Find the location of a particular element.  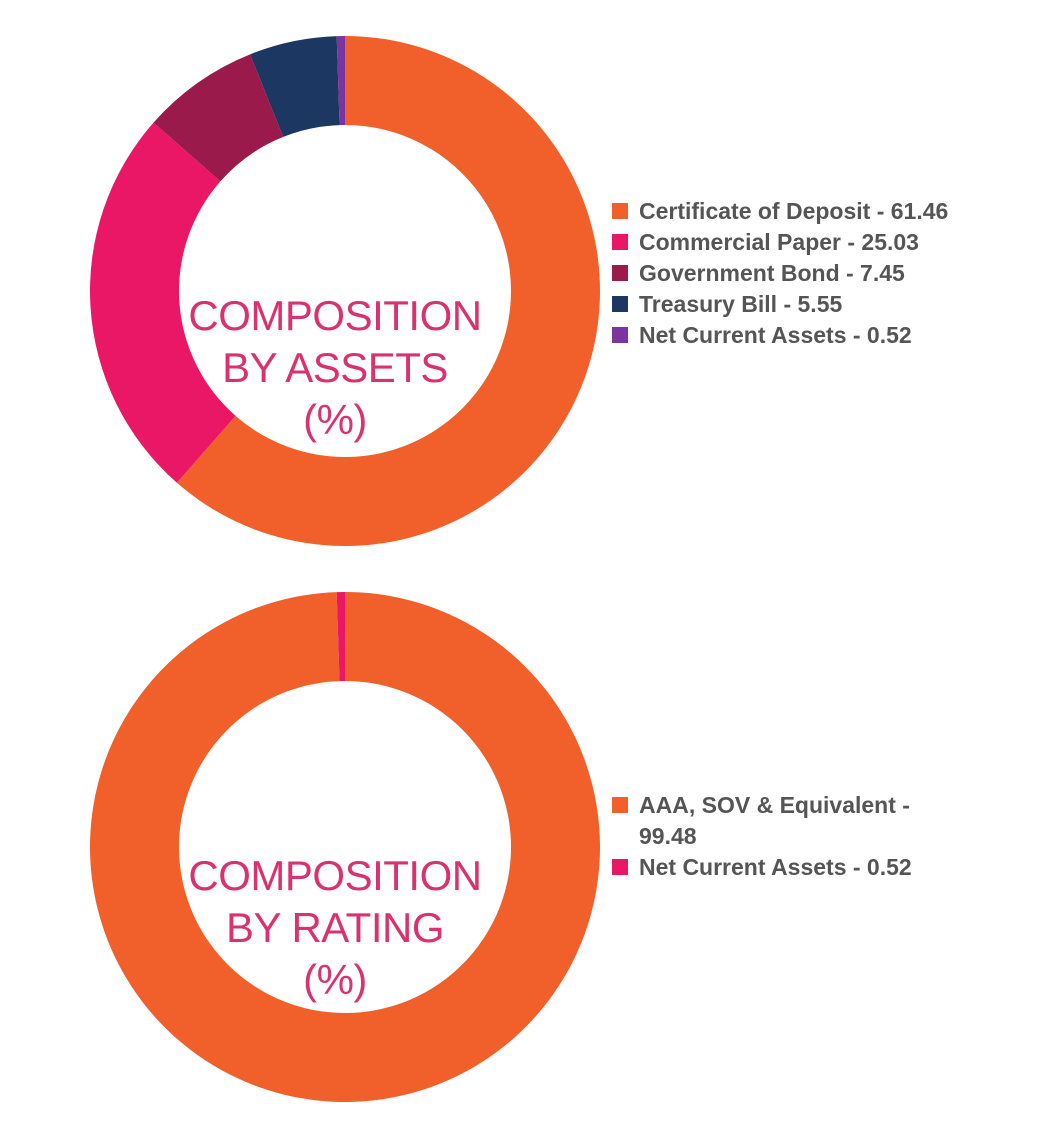

assets-center-line-1: COMPOSITION is located at coordinates (335, 315).